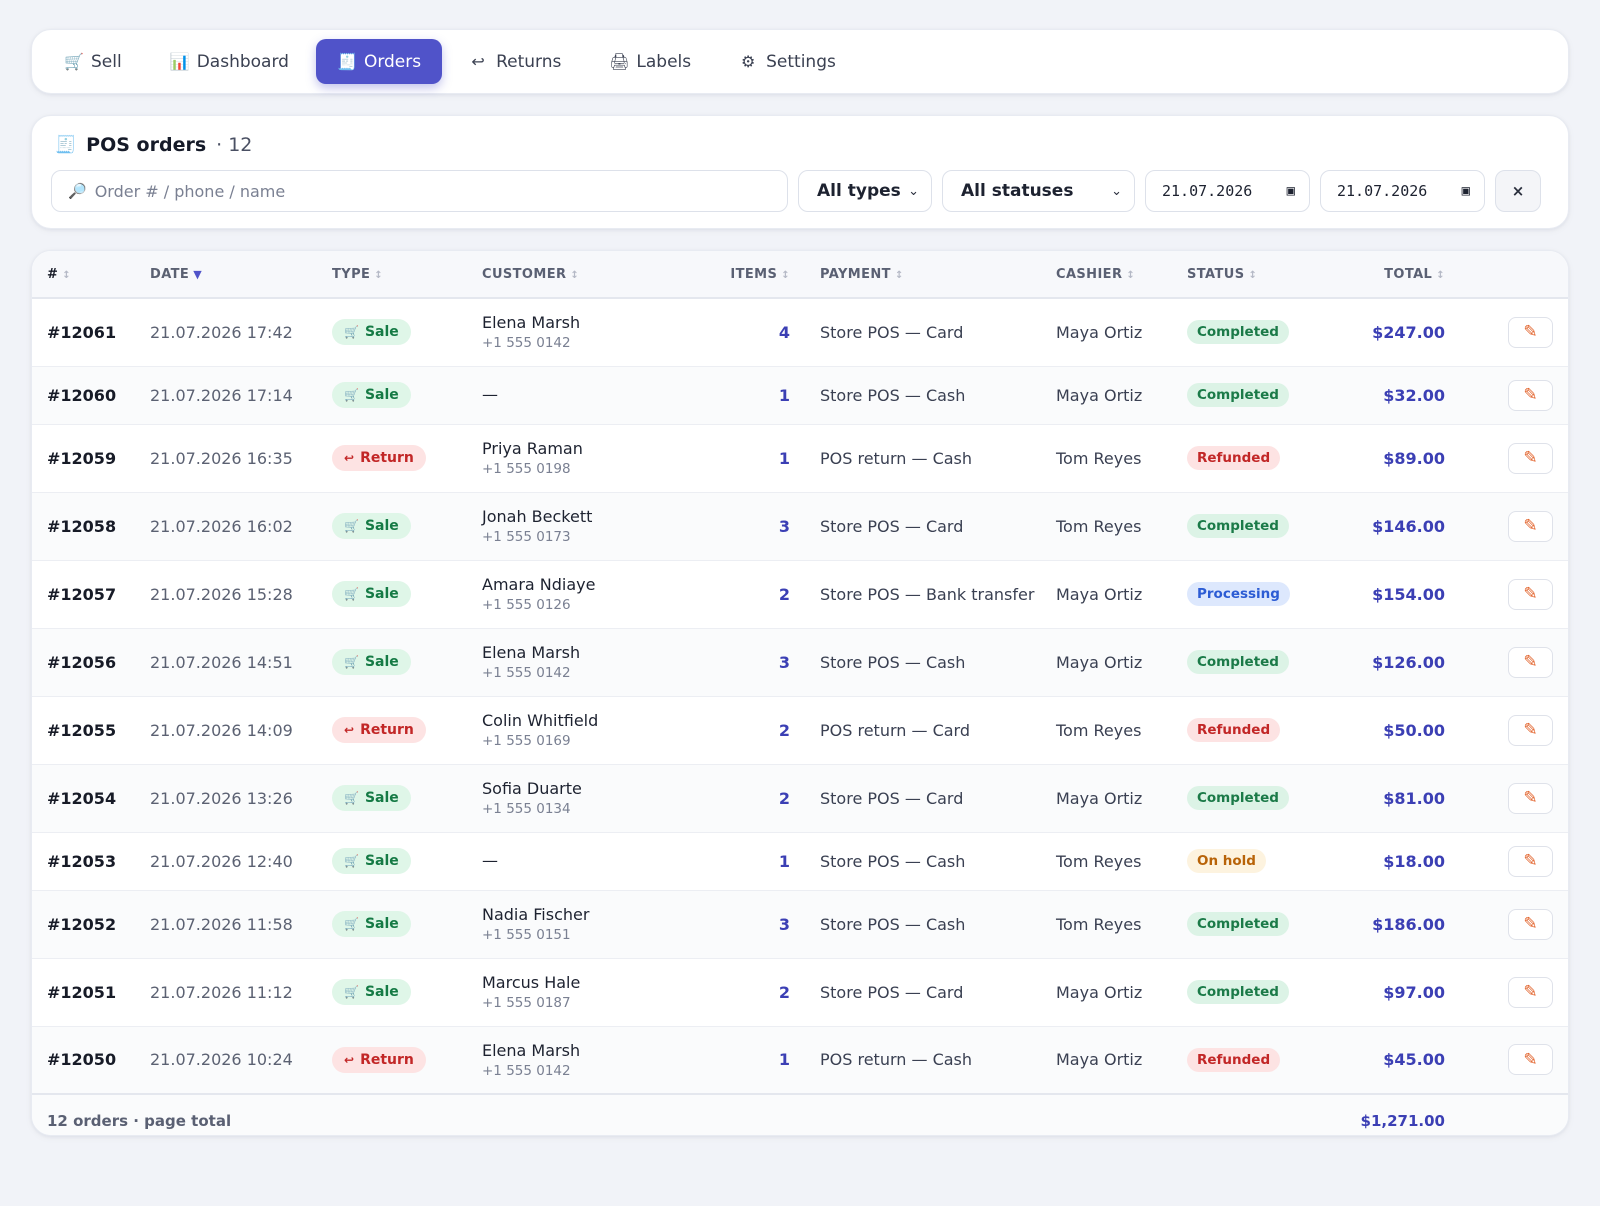 The height and width of the screenshot is (1206, 1600). Describe the element at coordinates (540, 720) in the screenshot. I see `customer-name: Colin Whitfield` at that location.